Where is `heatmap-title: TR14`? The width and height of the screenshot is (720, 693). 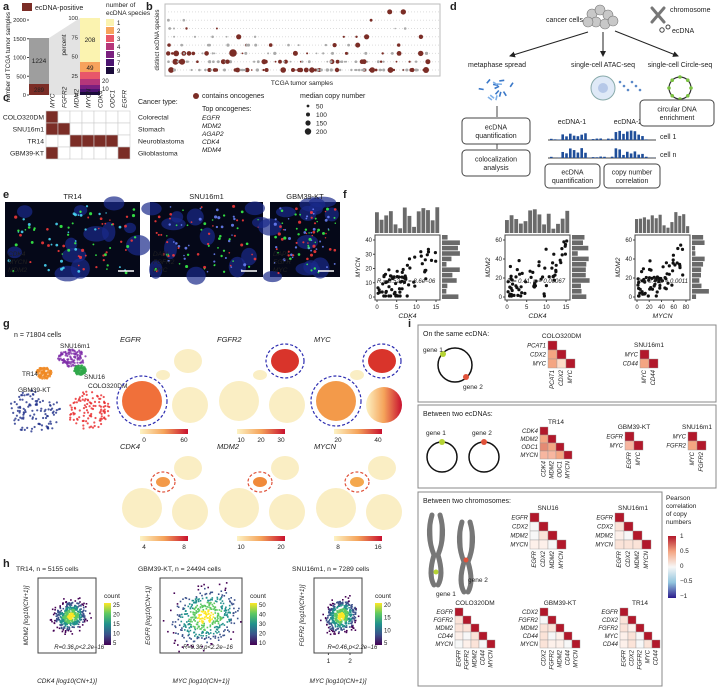
heatmap-title: TR14 is located at coordinates (640, 603).